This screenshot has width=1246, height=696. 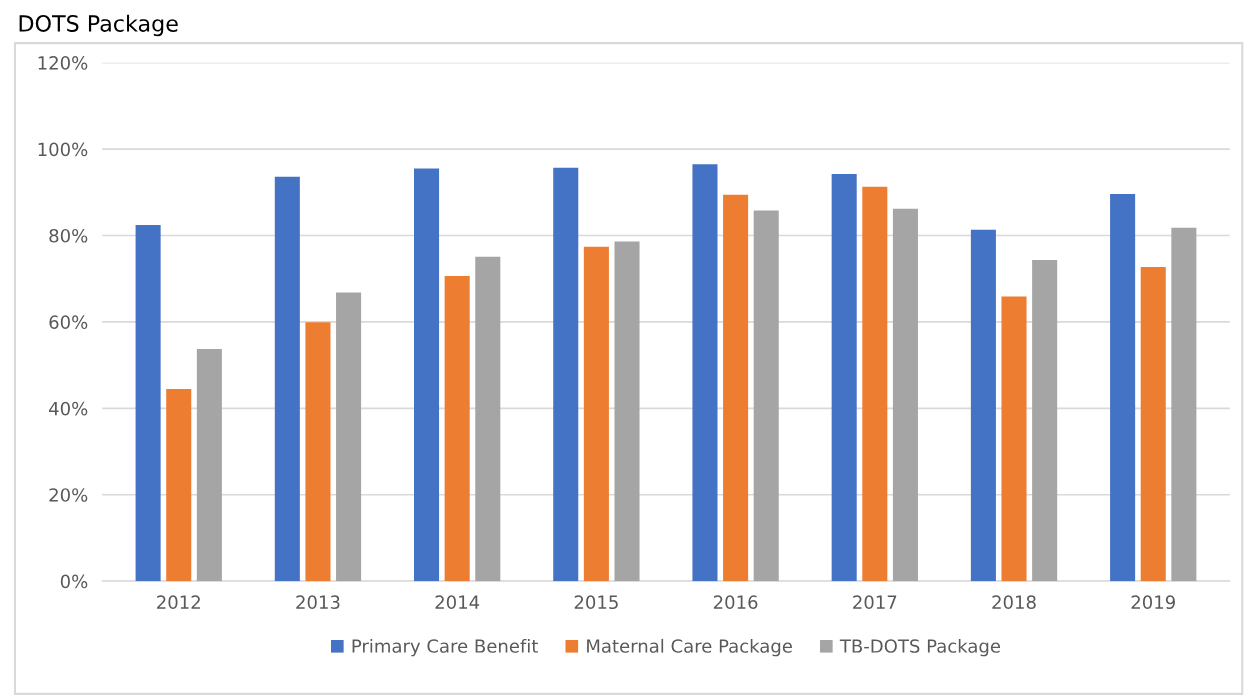 What do you see at coordinates (68, 495) in the screenshot?
I see `y-tick-label: 20%` at bounding box center [68, 495].